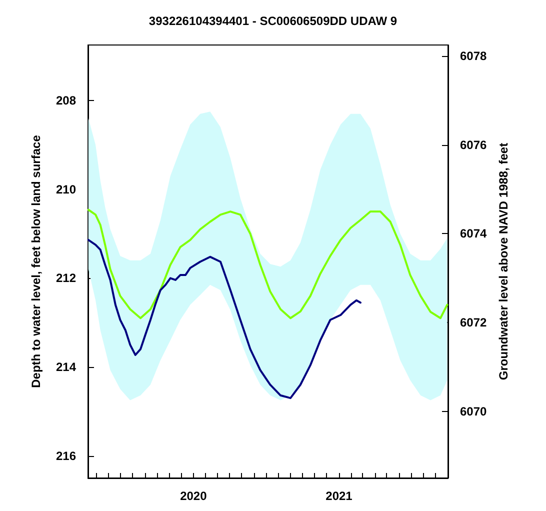  What do you see at coordinates (474, 323) in the screenshot?
I see `y2-tick-label: 6072` at bounding box center [474, 323].